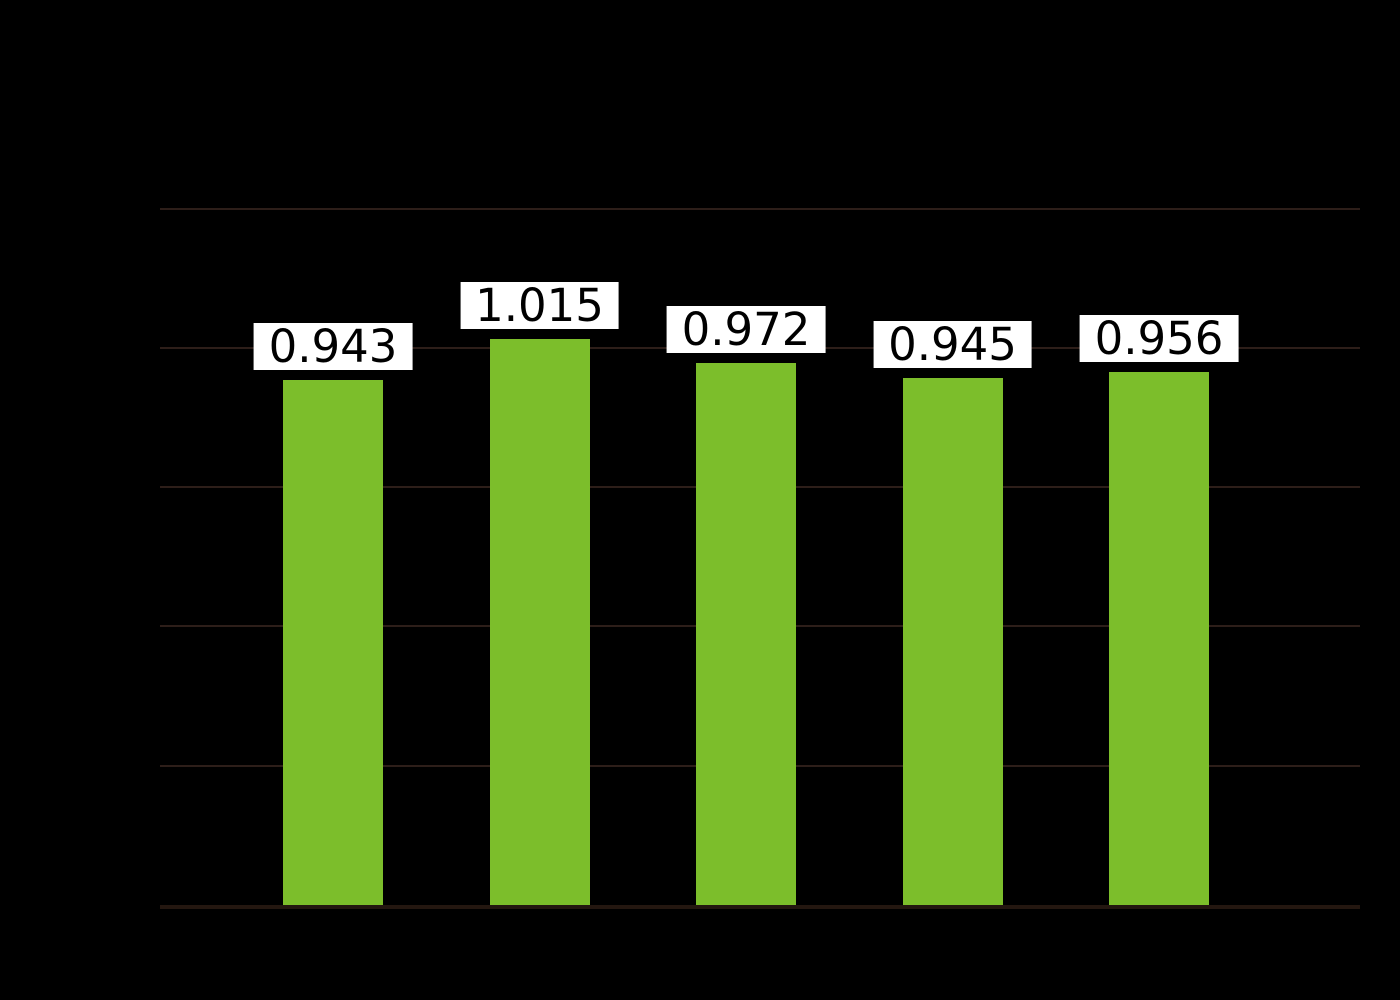 The height and width of the screenshot is (1000, 1400). I want to click on bar-value-label: 0.956, so click(1159, 339).